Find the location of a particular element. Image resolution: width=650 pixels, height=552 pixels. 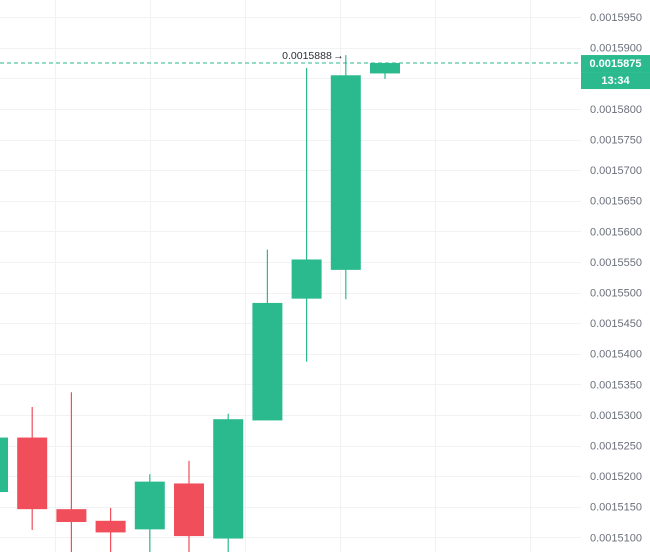

candle-countdown: 13:34 is located at coordinates (615, 81).